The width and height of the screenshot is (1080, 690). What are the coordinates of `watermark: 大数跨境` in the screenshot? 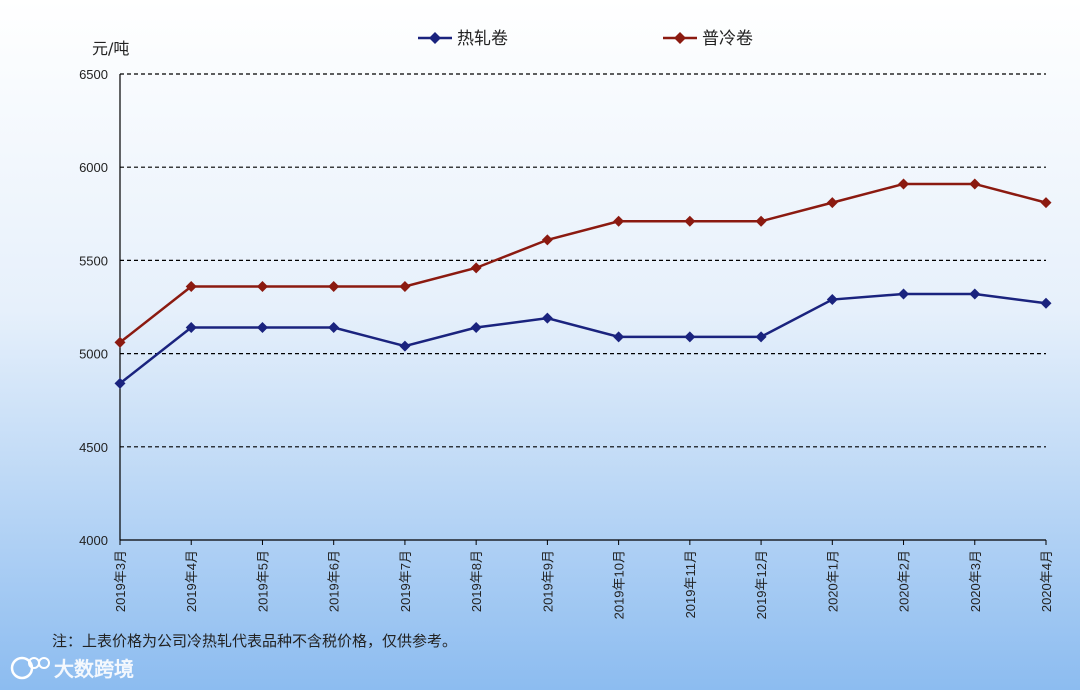 It's located at (72, 668).